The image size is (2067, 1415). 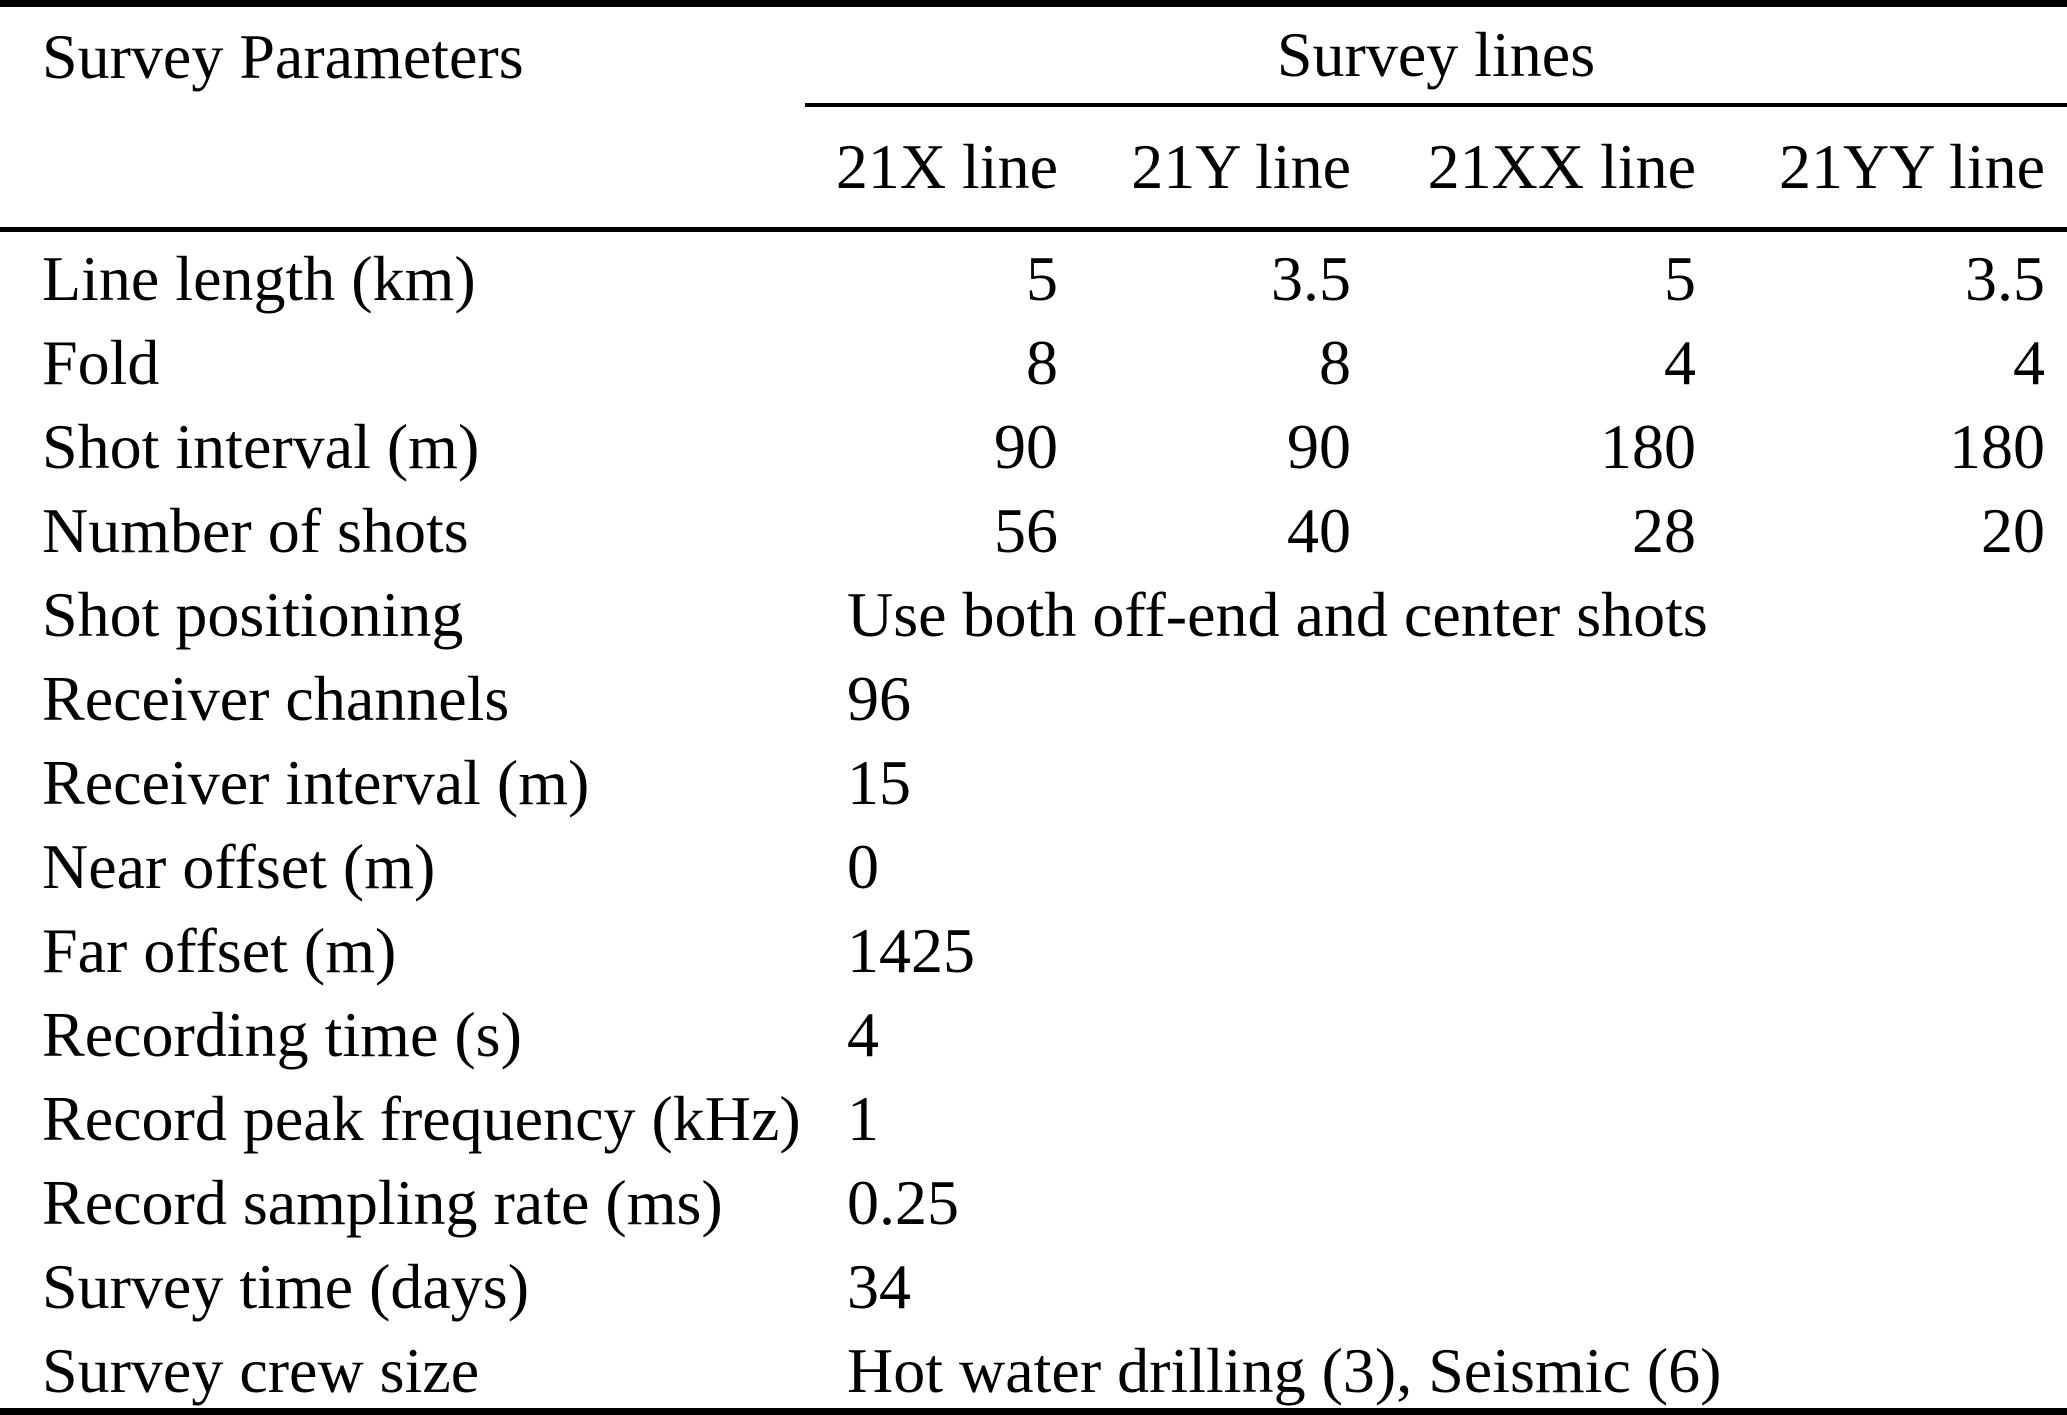 What do you see at coordinates (261, 1370) in the screenshot?
I see `row-label: Survey crew size` at bounding box center [261, 1370].